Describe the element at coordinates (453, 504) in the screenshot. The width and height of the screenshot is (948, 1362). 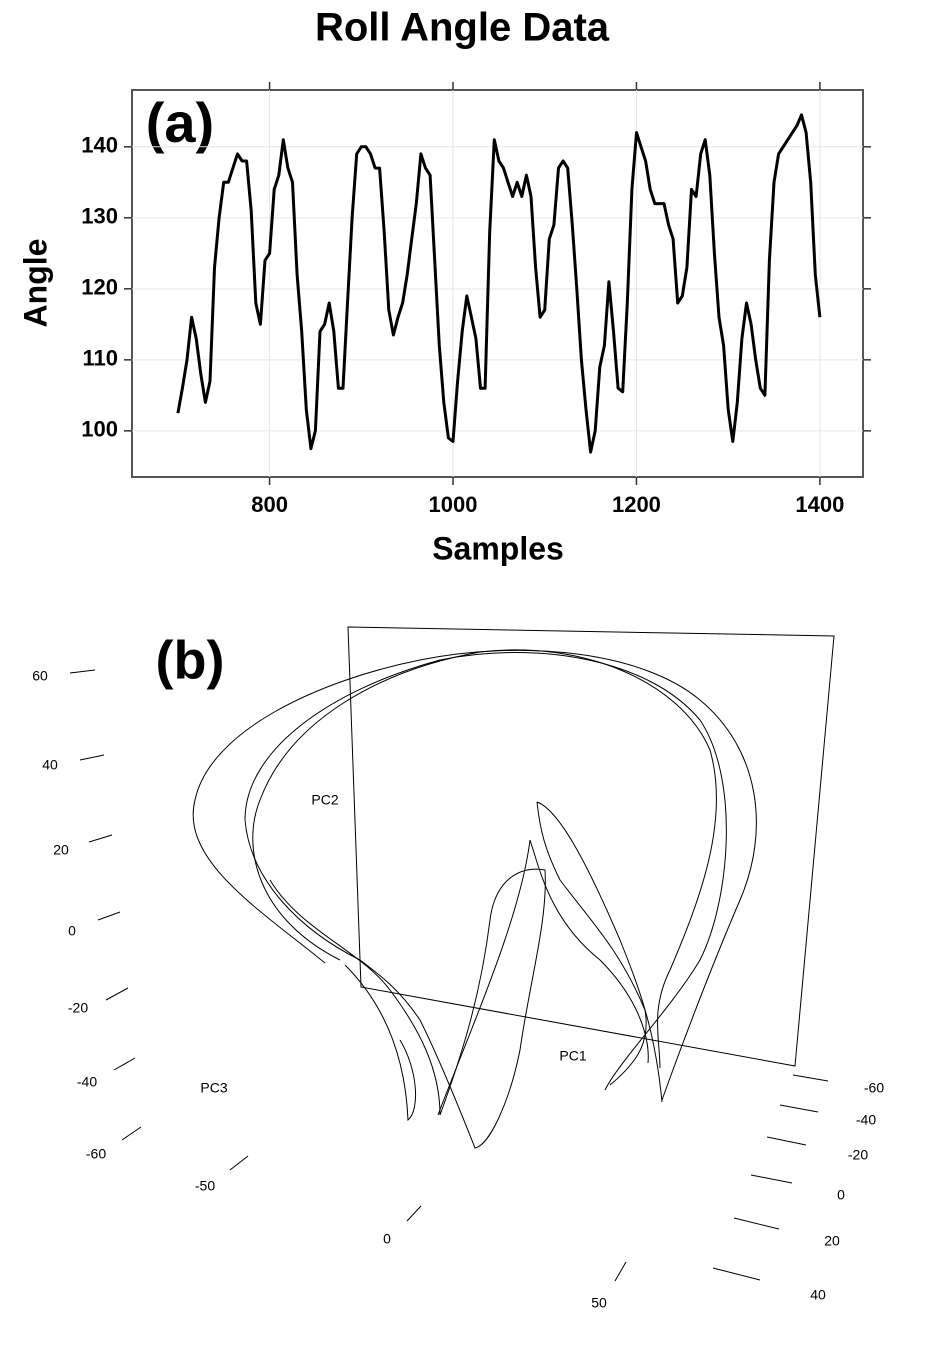
I see `x-tick-label: 1000` at that location.